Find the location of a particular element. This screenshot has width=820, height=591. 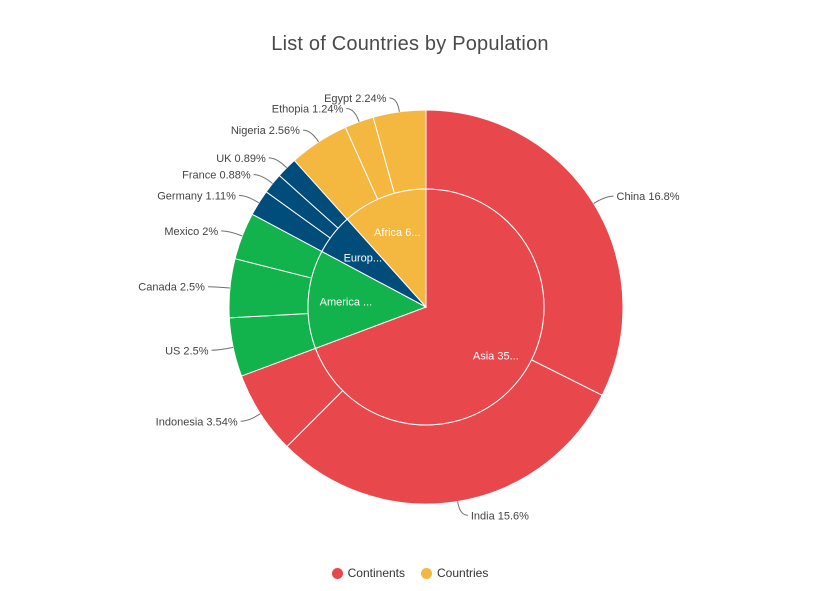

legend-item-continents: Continents is located at coordinates (368, 573).